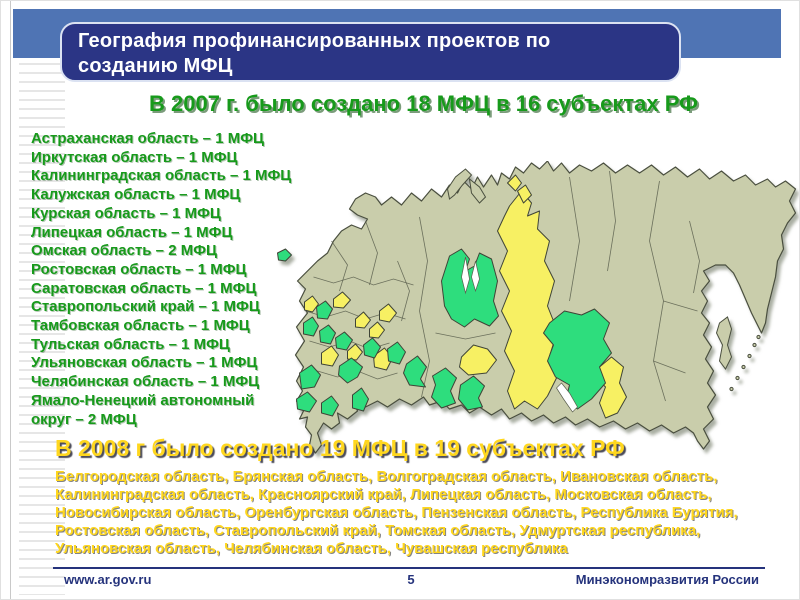 The width and height of the screenshot is (800, 600). Describe the element at coordinates (10, 300) in the screenshot. I see `left-edge-rule` at that location.